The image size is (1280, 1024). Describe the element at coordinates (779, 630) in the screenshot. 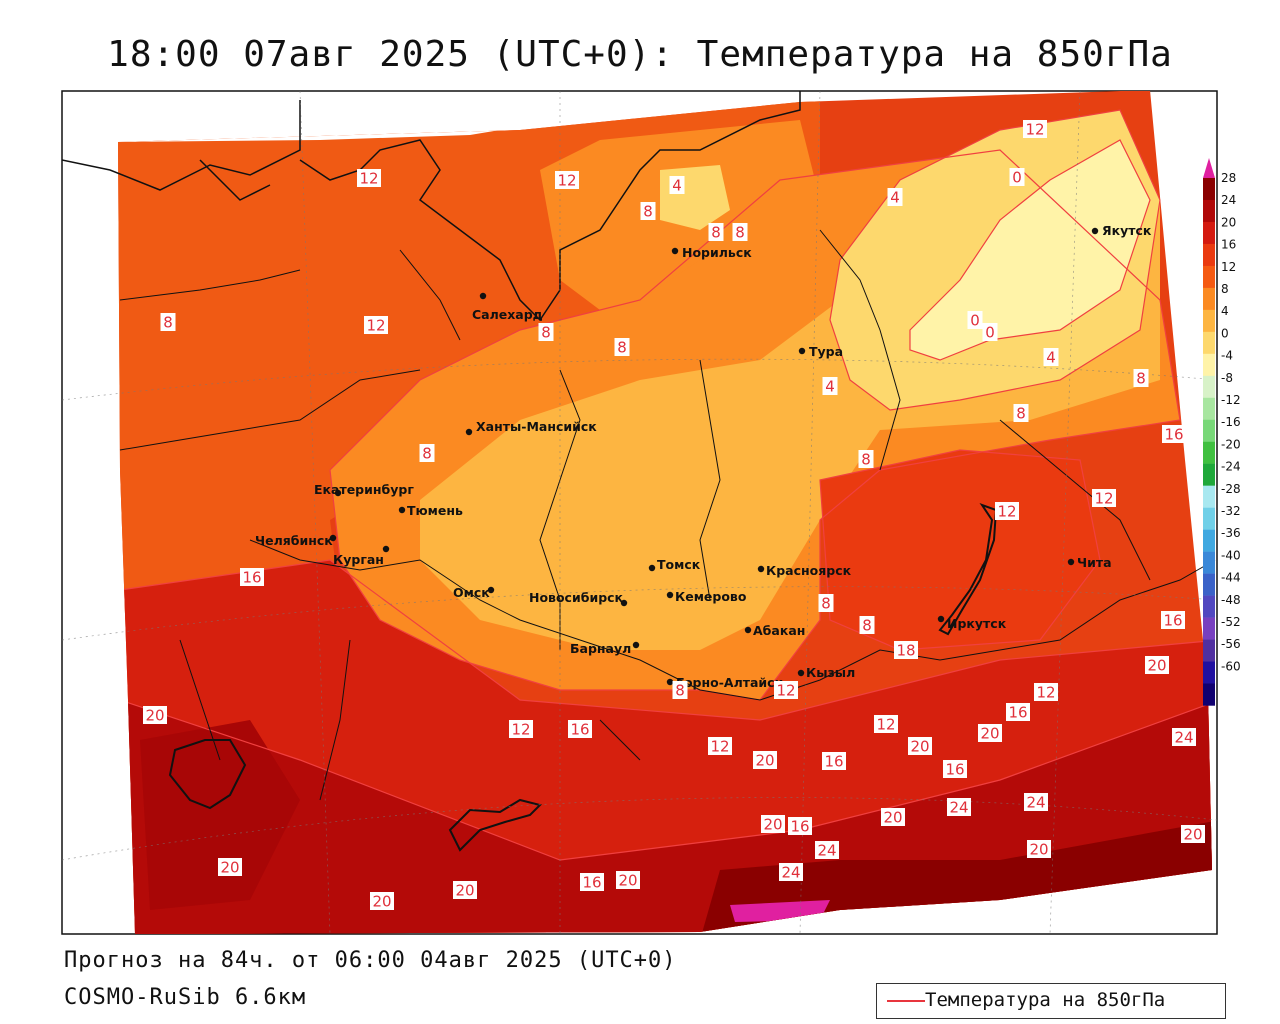

I see `city-label: Абакан` at that location.